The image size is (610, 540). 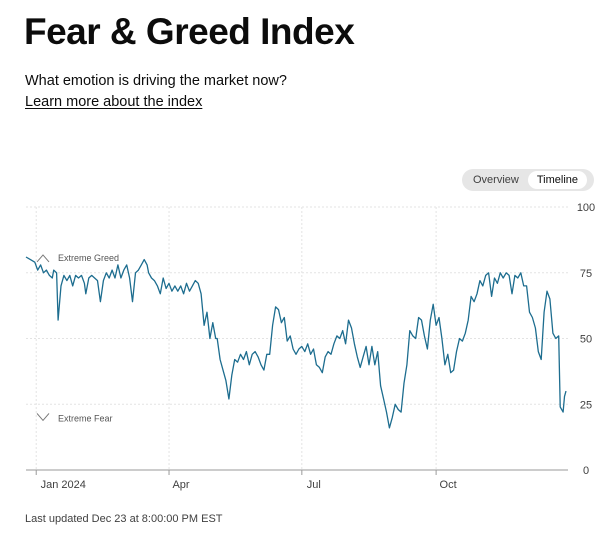 What do you see at coordinates (88, 258) in the screenshot?
I see `extreme-greed-label: Extreme Greed` at bounding box center [88, 258].